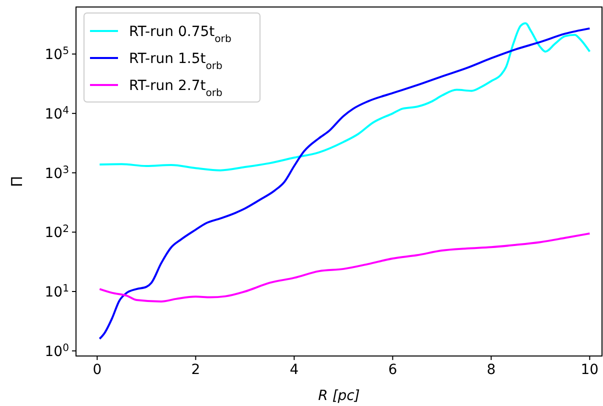 The image size is (603, 406). I want to click on x-tick-label: 0, so click(97, 370).